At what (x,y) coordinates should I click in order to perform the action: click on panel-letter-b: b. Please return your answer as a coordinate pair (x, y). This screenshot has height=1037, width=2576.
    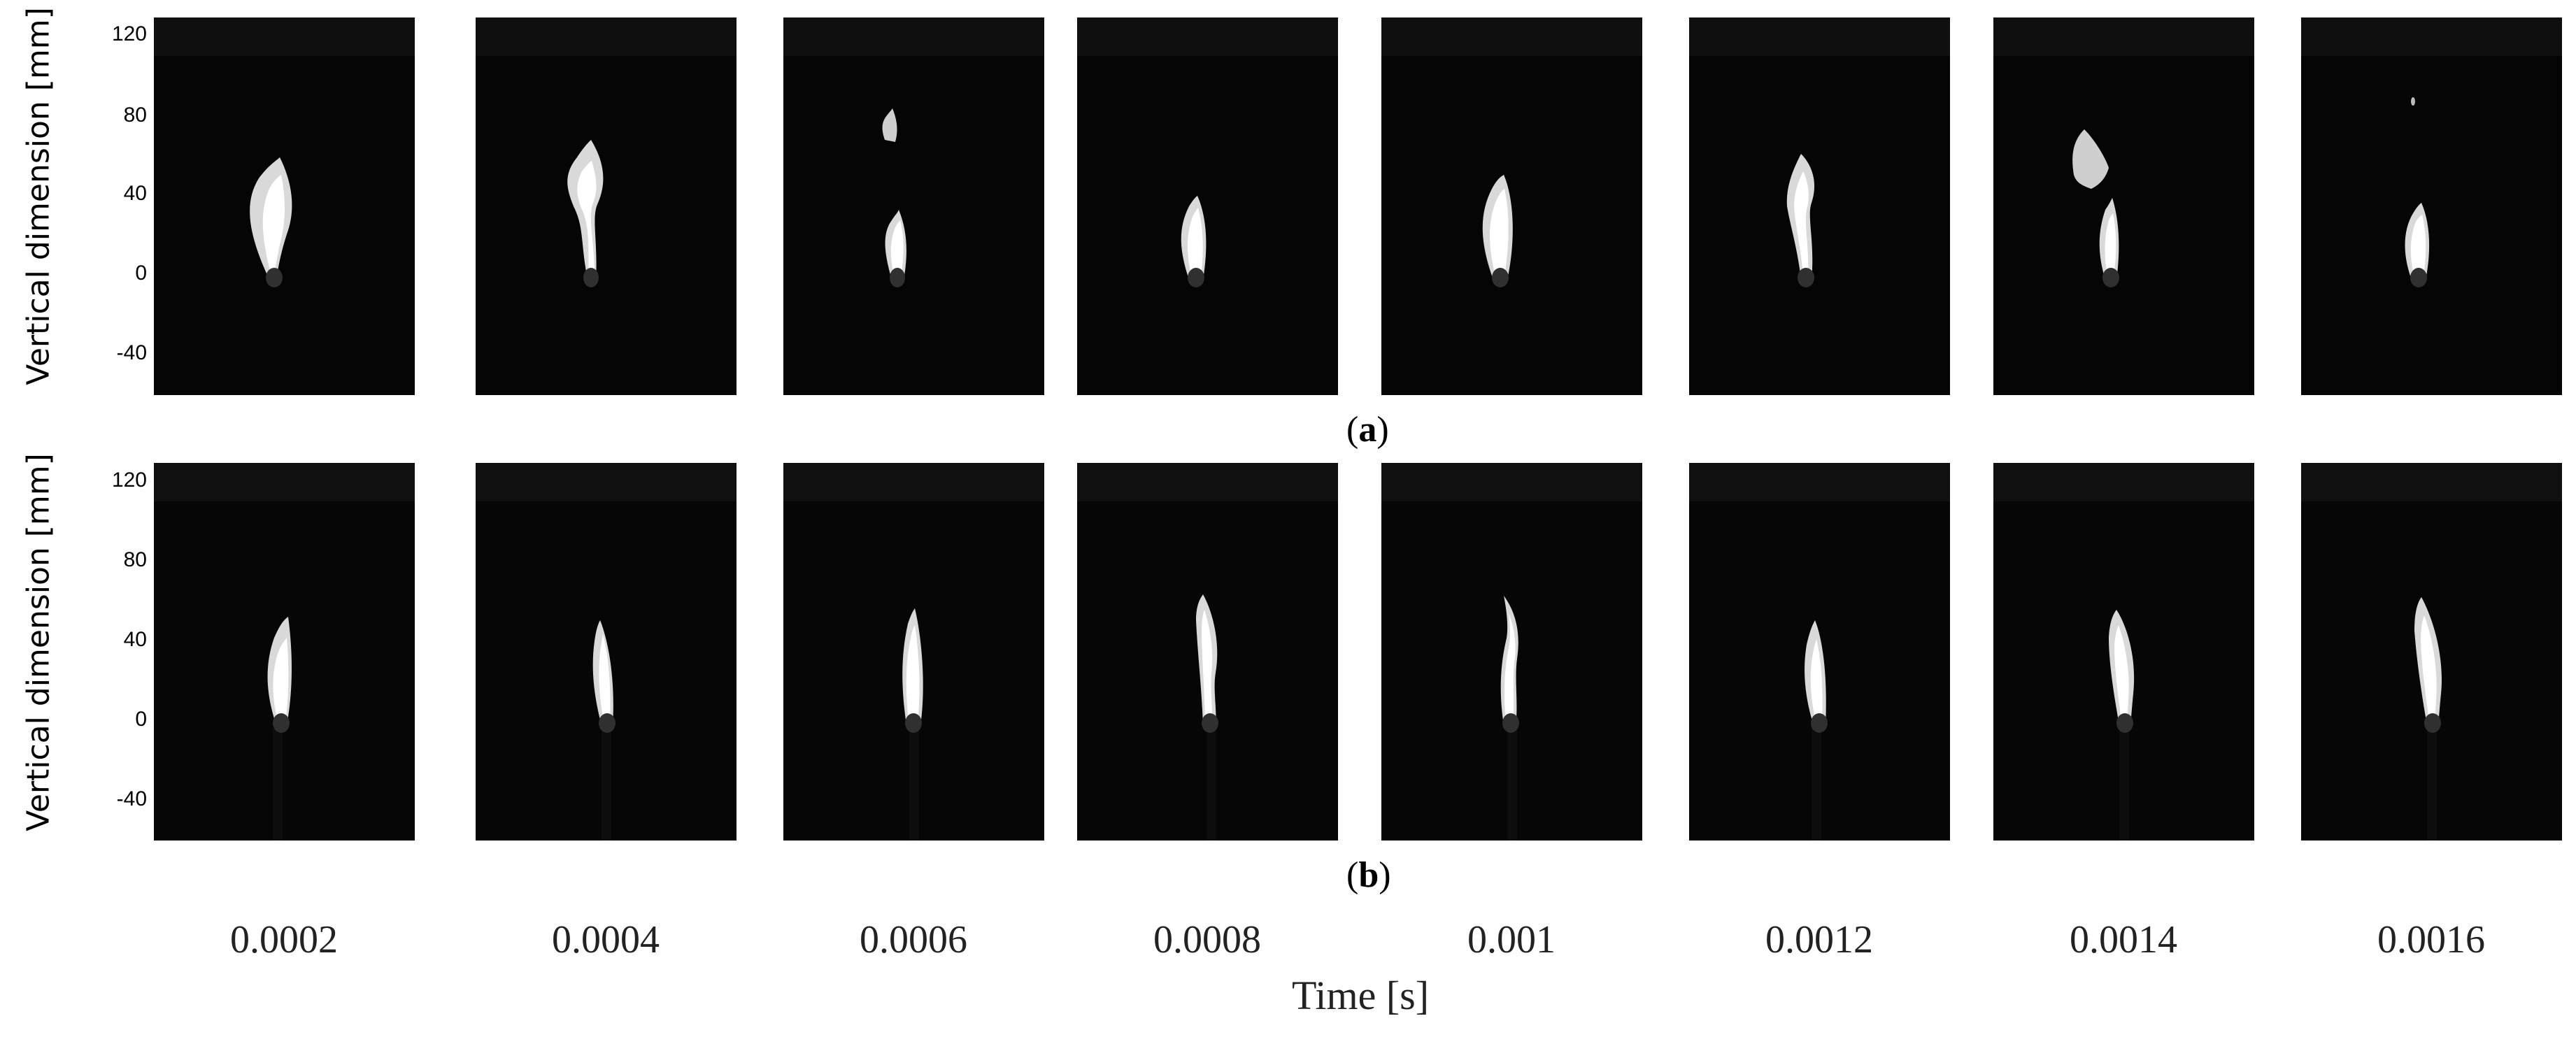
    Looking at the image, I should click on (1368, 875).